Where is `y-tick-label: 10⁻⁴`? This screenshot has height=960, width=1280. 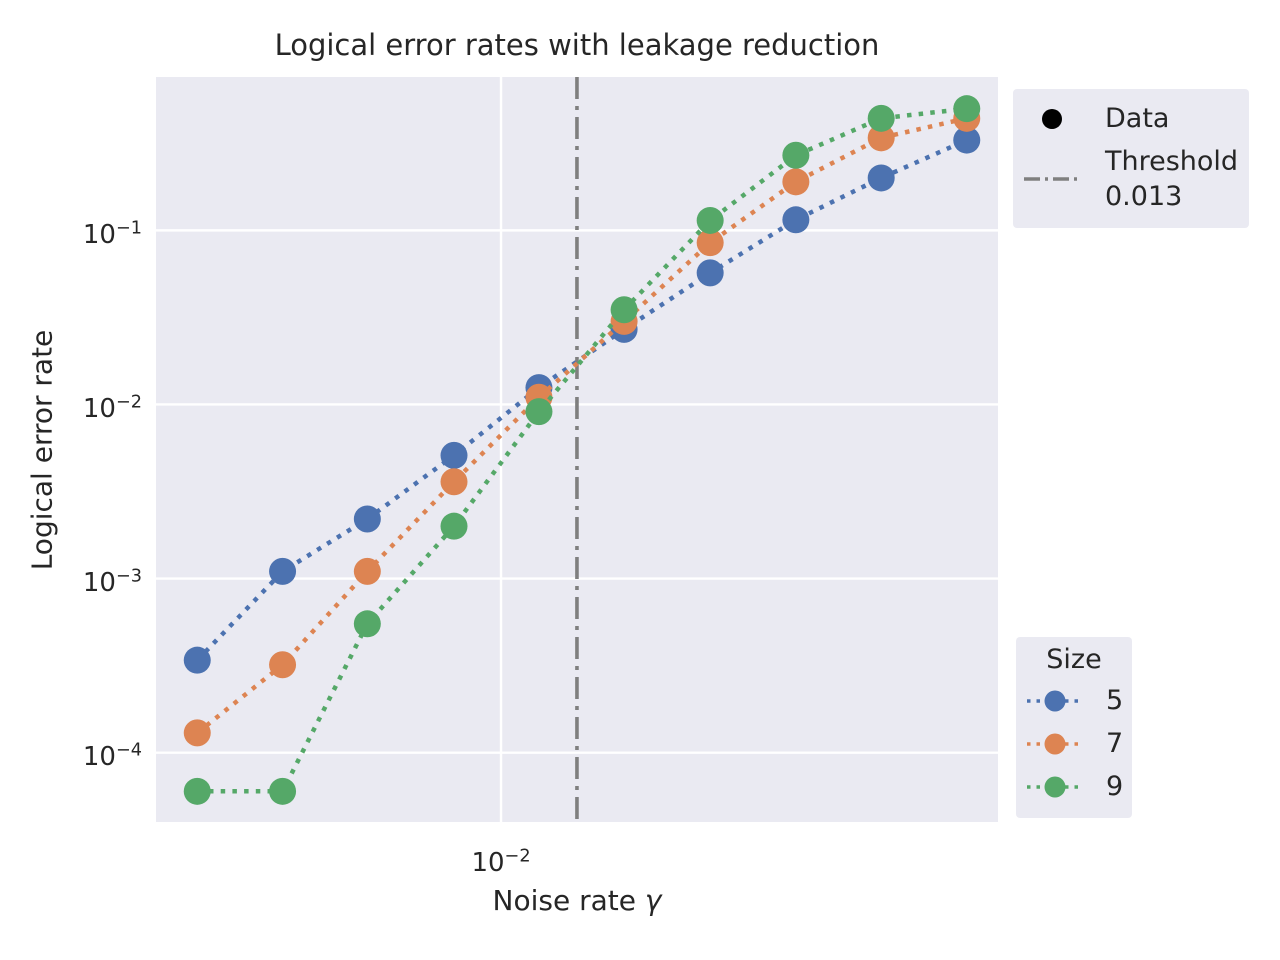
y-tick-label: 10⁻⁴ is located at coordinates (112, 756).